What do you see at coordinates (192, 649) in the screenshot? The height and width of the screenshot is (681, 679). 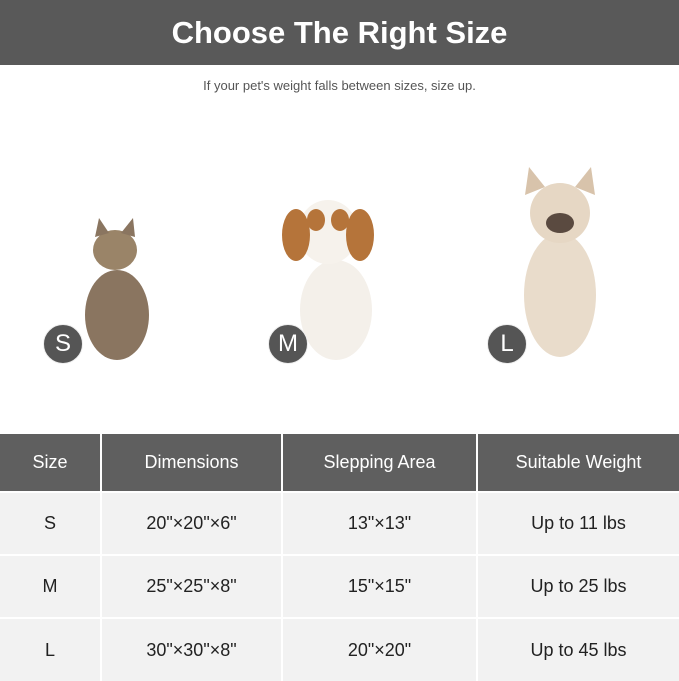 I see `cell: 30"×30"×8"` at bounding box center [192, 649].